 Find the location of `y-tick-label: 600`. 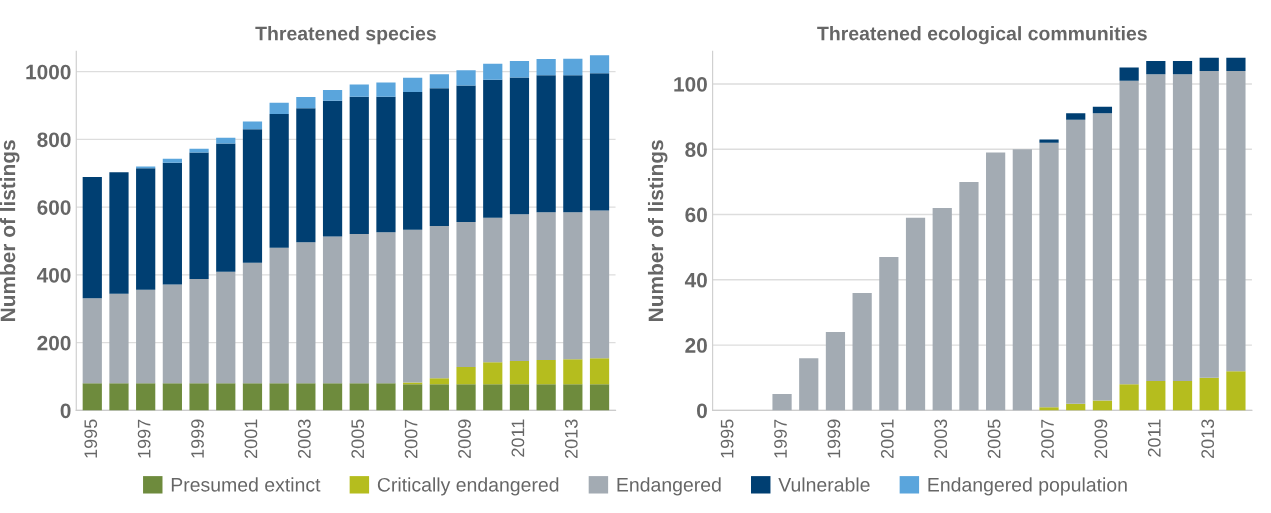

y-tick-label: 600 is located at coordinates (54, 207).